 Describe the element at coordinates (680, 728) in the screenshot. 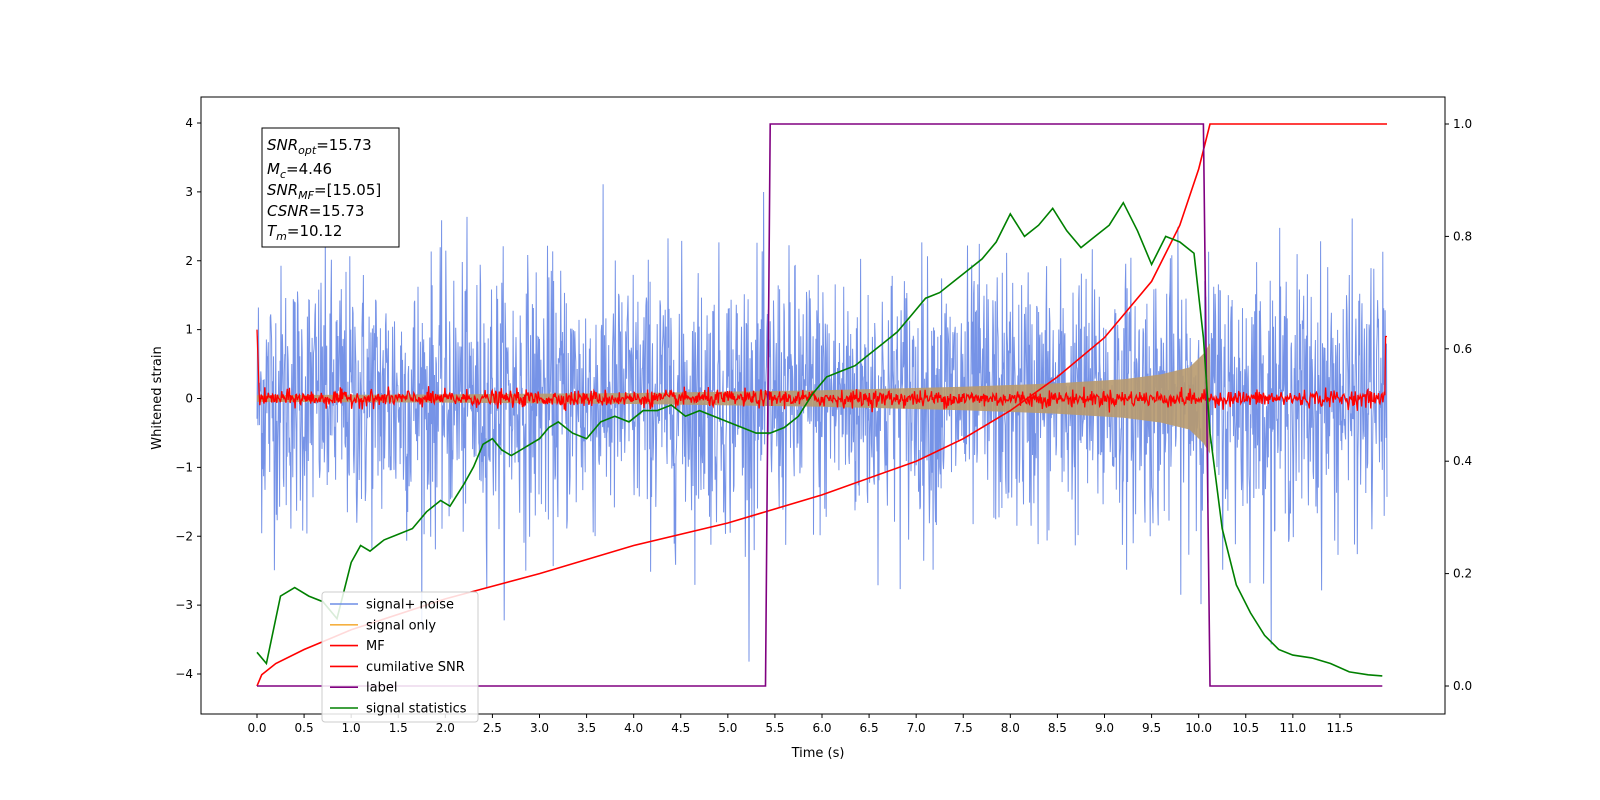

I see `x-tick-label: 4.5` at that location.